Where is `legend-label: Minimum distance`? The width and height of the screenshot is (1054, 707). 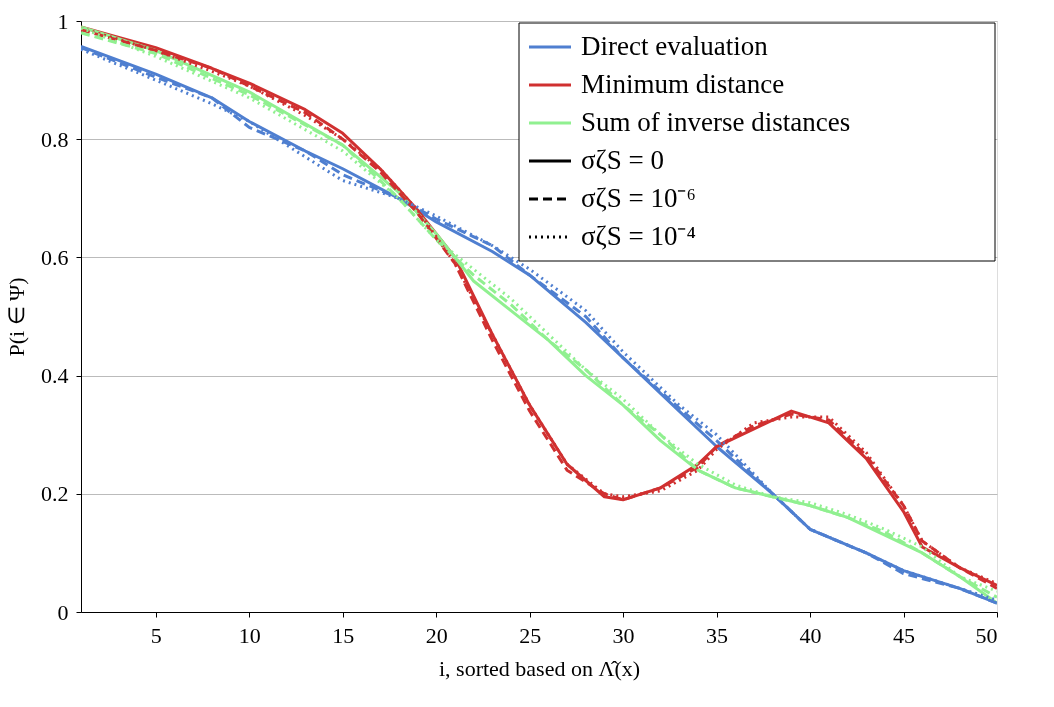
legend-label: Minimum distance is located at coordinates (683, 84).